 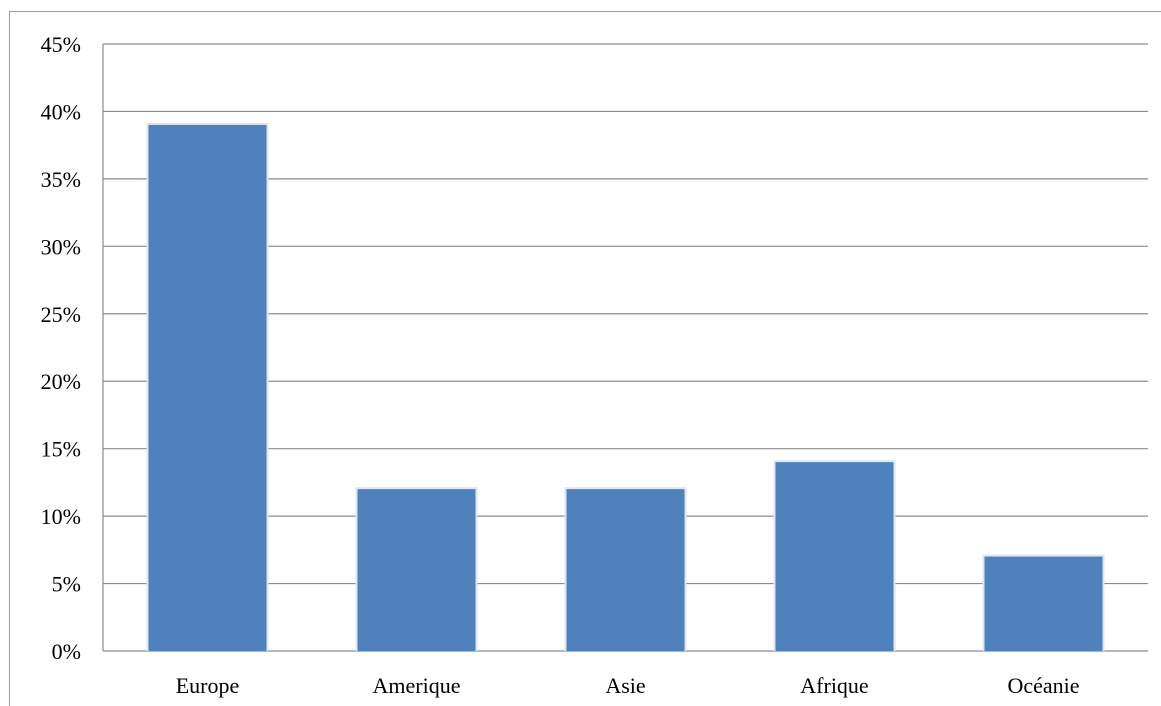 I want to click on bar-asie, so click(x=625, y=570).